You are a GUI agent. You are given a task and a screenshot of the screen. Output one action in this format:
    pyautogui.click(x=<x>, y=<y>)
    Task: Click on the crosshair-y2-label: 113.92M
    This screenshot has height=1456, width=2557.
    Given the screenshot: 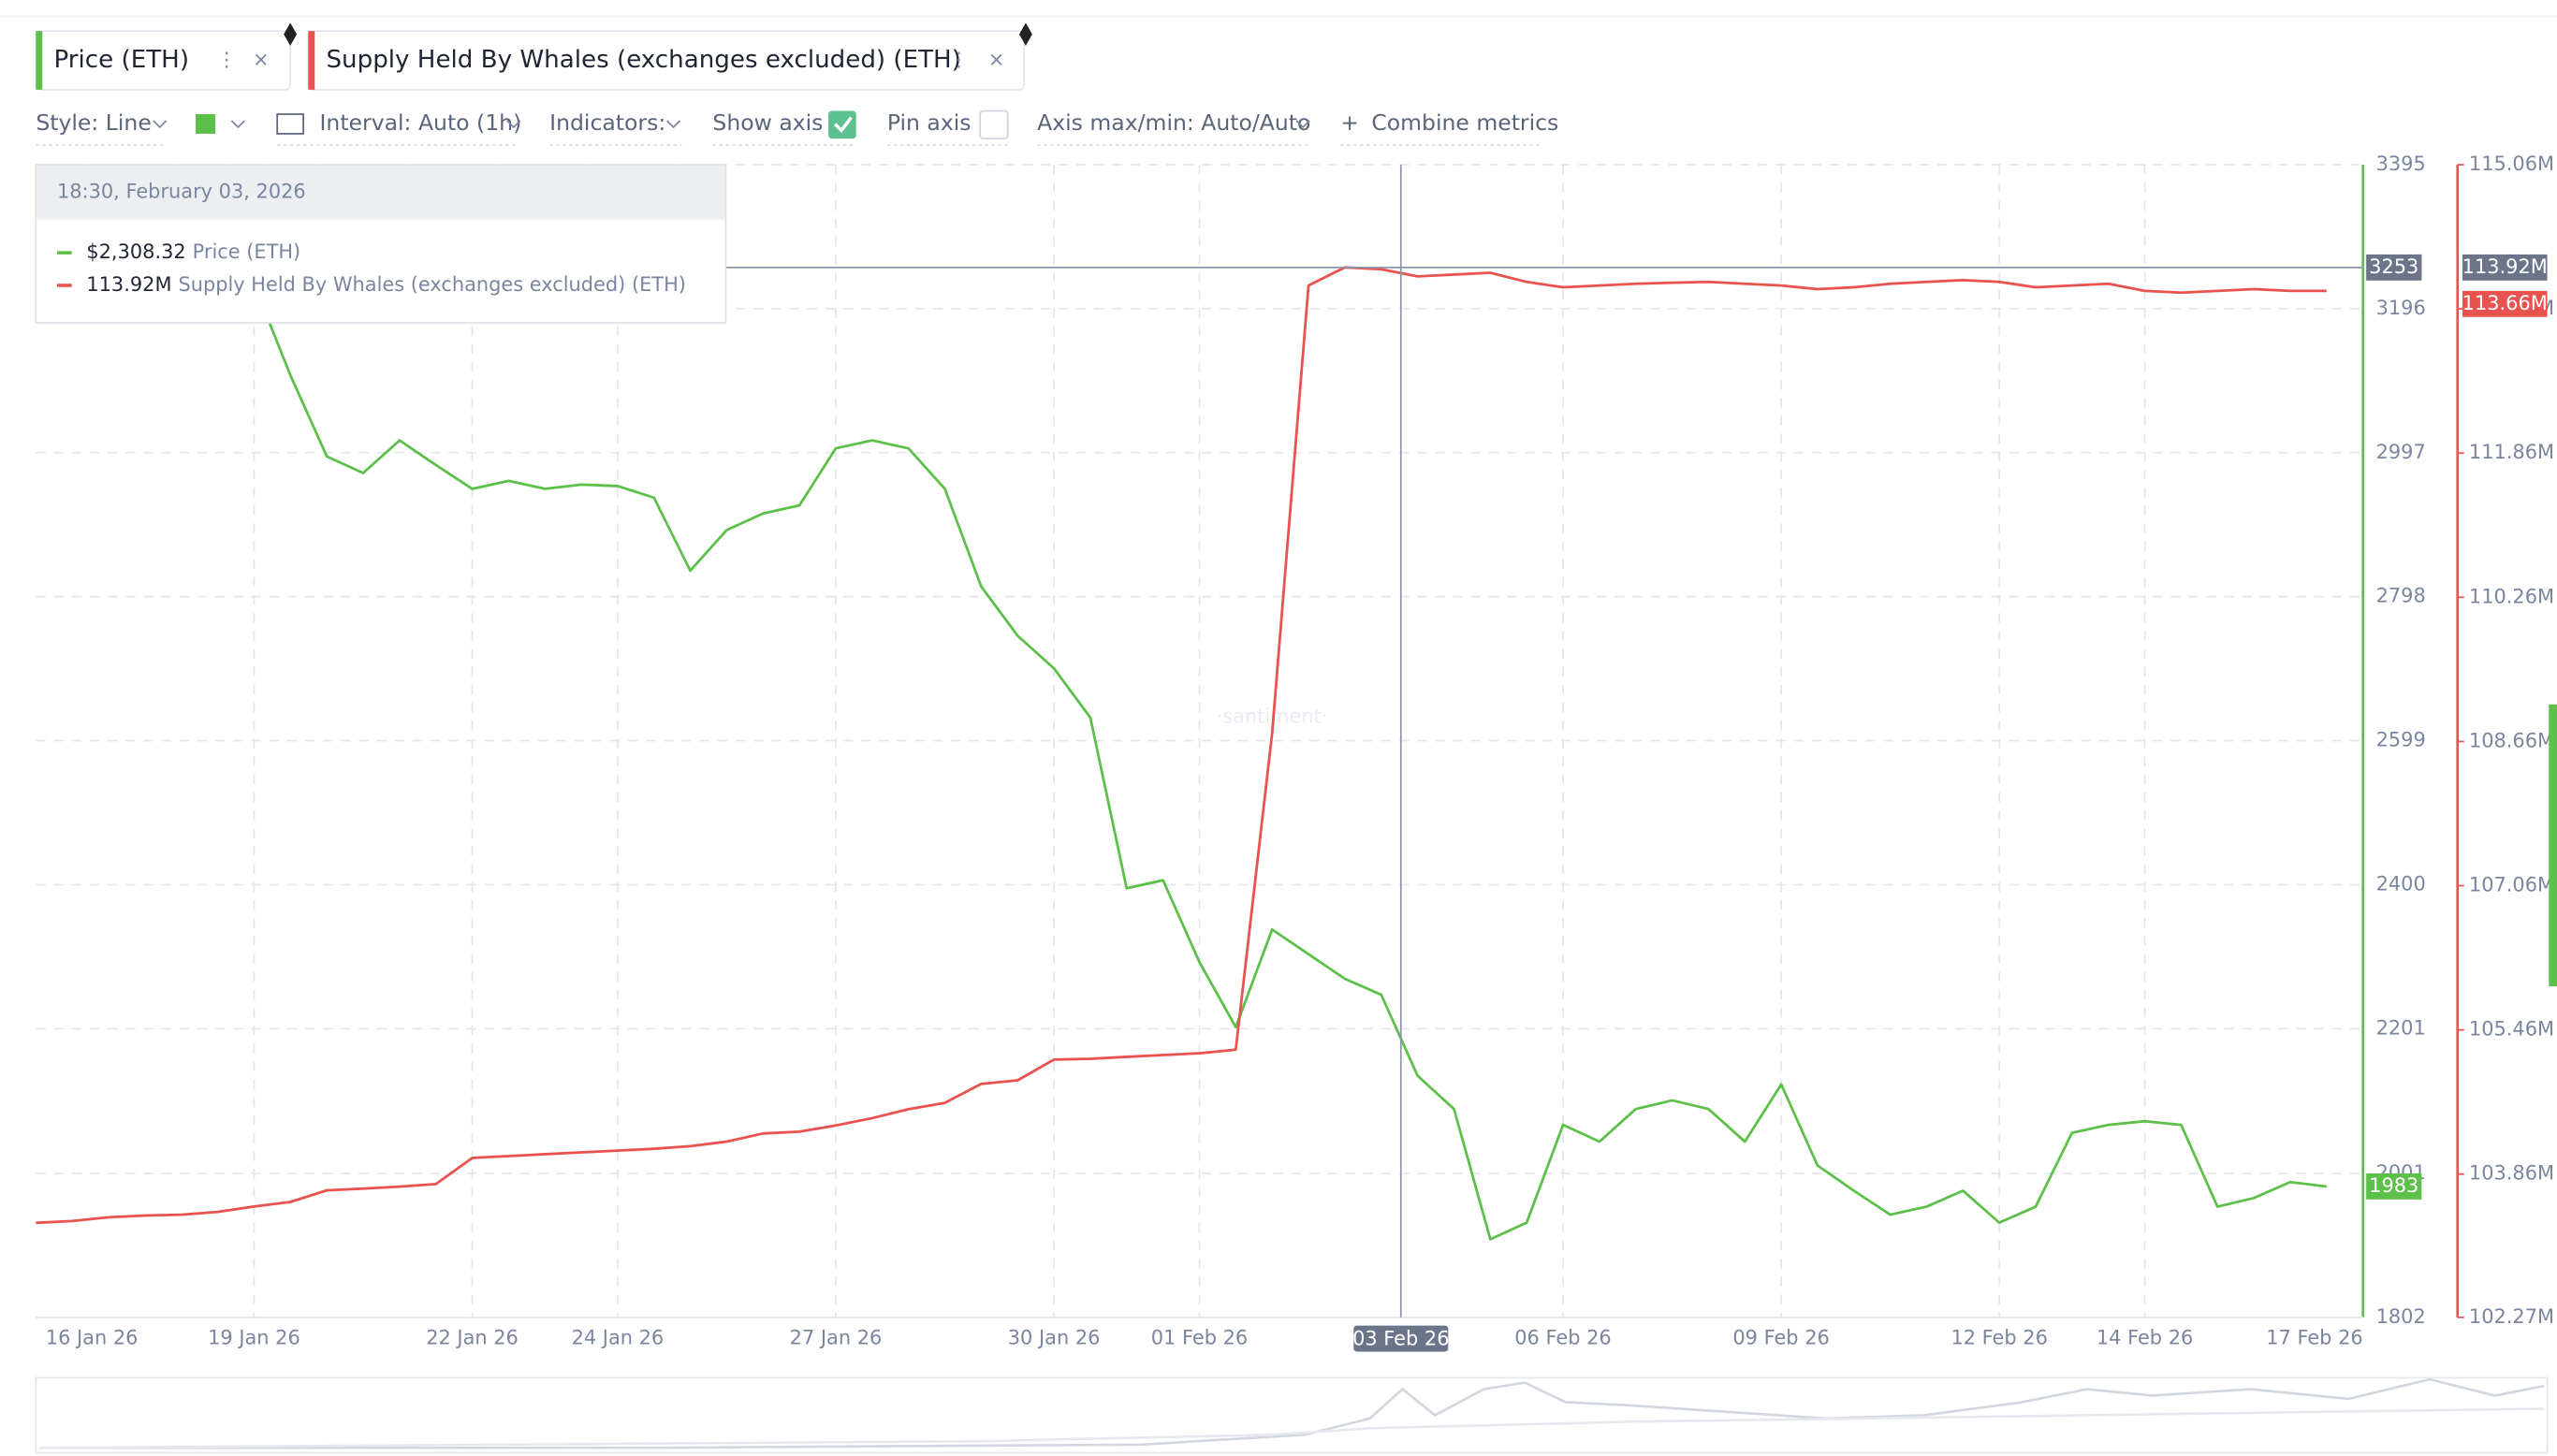 What is the action you would take?
    pyautogui.click(x=2505, y=266)
    